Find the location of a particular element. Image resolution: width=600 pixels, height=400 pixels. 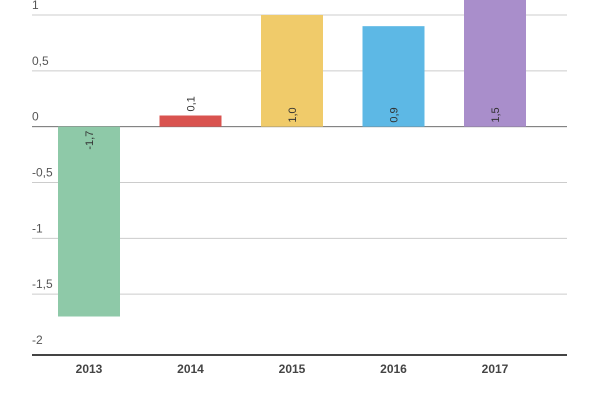

data-label-2013: -1,7 is located at coordinates (90, 140).